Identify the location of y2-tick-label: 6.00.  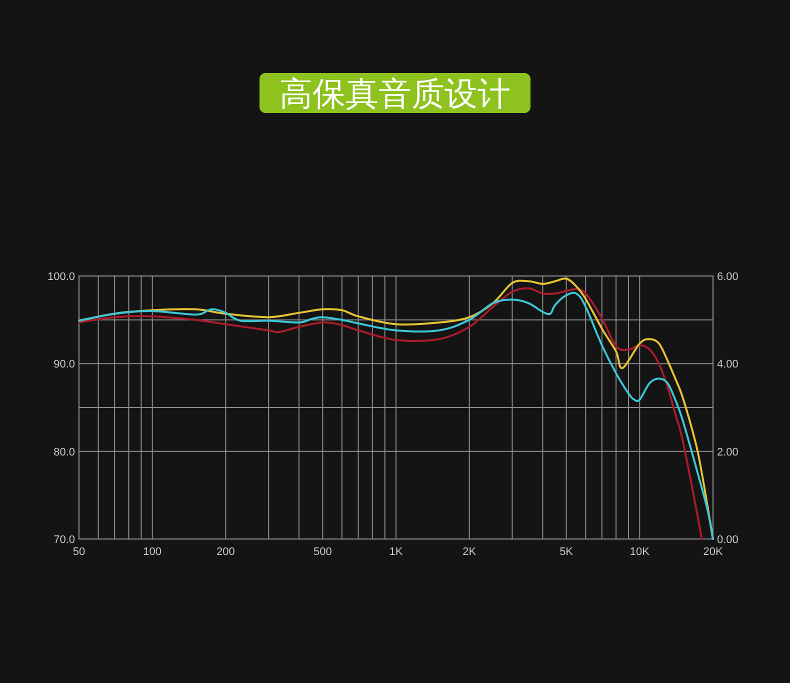
(727, 277).